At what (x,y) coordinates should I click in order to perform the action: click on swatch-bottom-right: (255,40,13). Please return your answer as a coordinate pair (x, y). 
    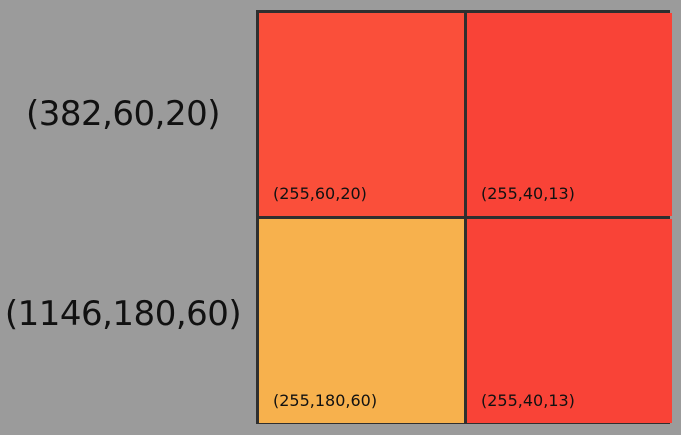
    Looking at the image, I should click on (569, 321).